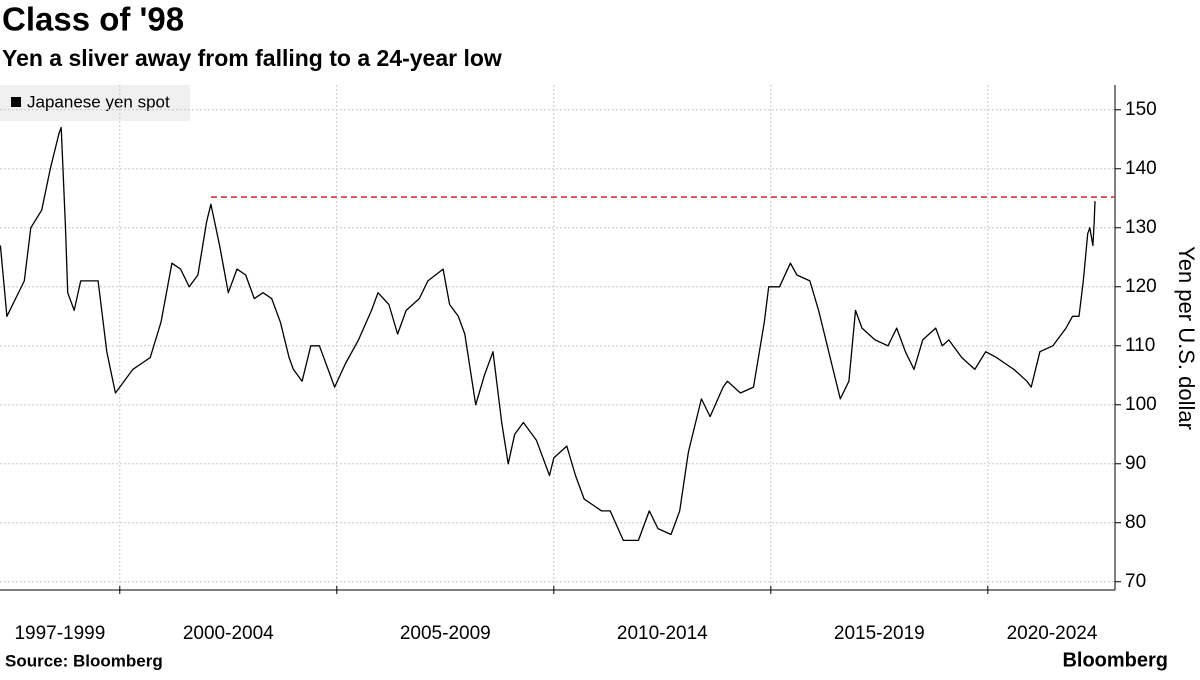 This screenshot has height=680, width=1200. Describe the element at coordinates (16, 102) in the screenshot. I see `legend-swatch` at that location.